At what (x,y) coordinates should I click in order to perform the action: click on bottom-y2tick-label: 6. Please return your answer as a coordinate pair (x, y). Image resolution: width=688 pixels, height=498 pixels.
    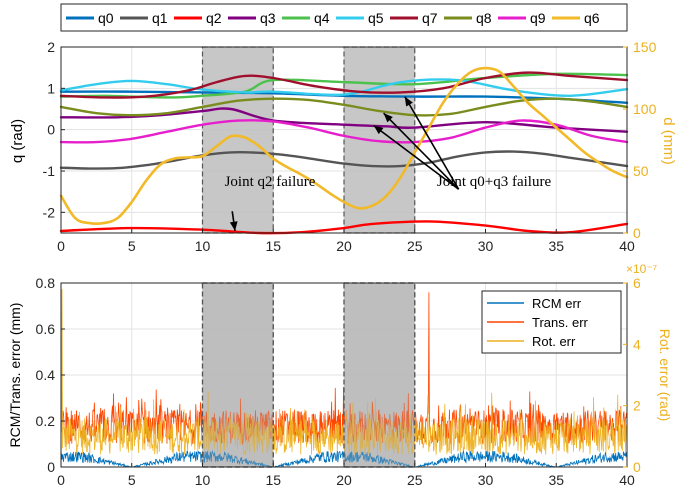
    Looking at the image, I should click on (637, 283).